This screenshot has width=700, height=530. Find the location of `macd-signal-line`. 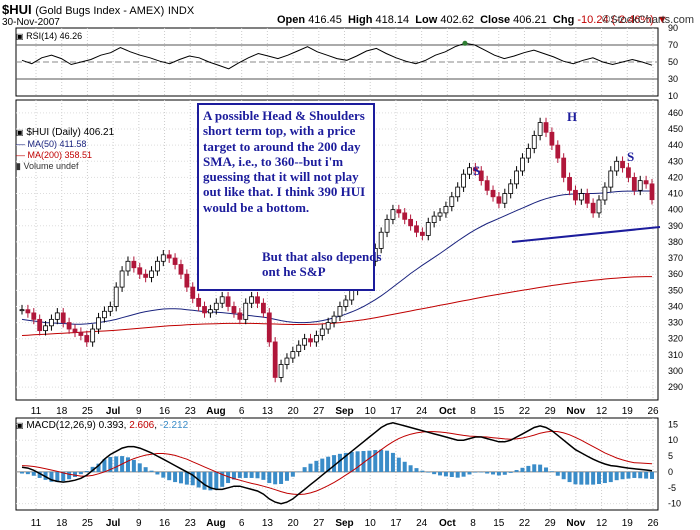

macd-signal-line is located at coordinates (337, 463).